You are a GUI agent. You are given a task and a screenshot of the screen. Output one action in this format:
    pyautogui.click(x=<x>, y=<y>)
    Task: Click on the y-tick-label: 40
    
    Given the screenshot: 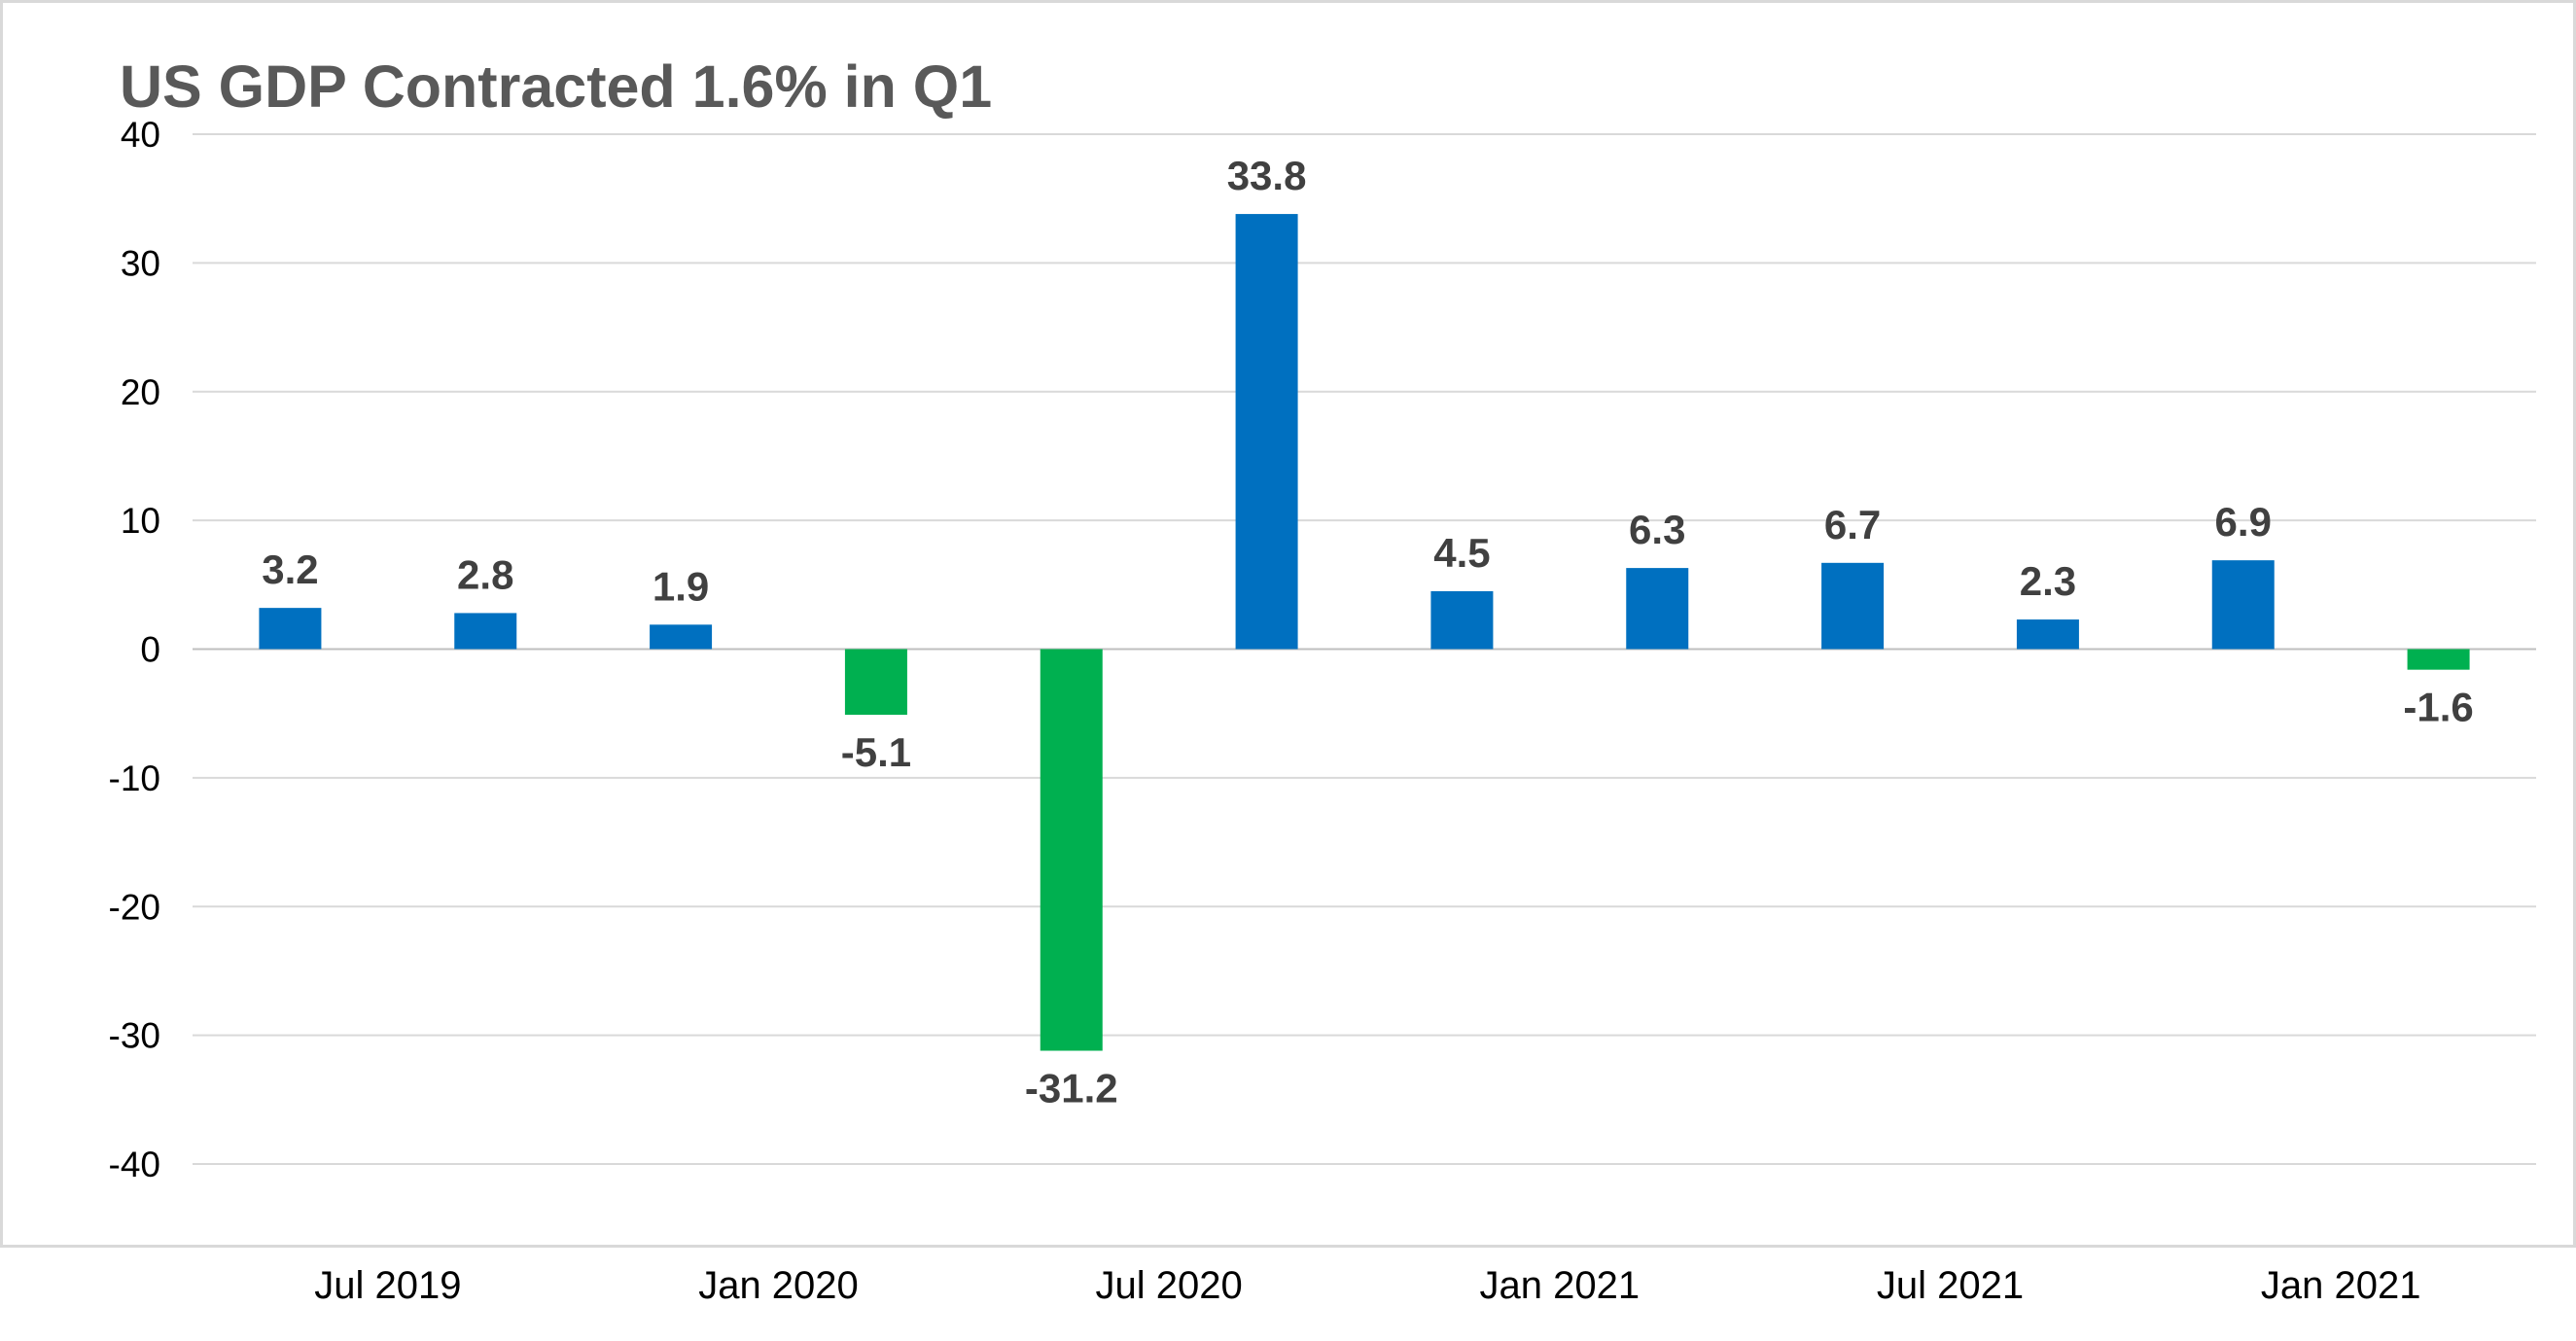 What is the action you would take?
    pyautogui.click(x=140, y=135)
    